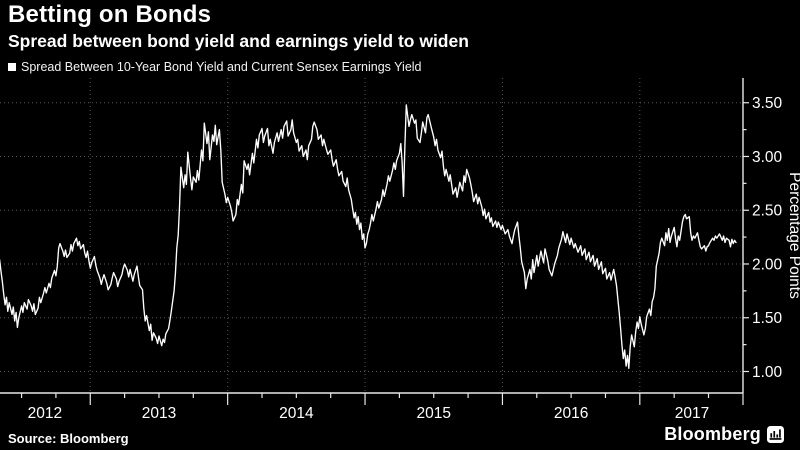 The image size is (800, 450). Describe the element at coordinates (767, 264) in the screenshot. I see `svg-text: 2.00` at that location.